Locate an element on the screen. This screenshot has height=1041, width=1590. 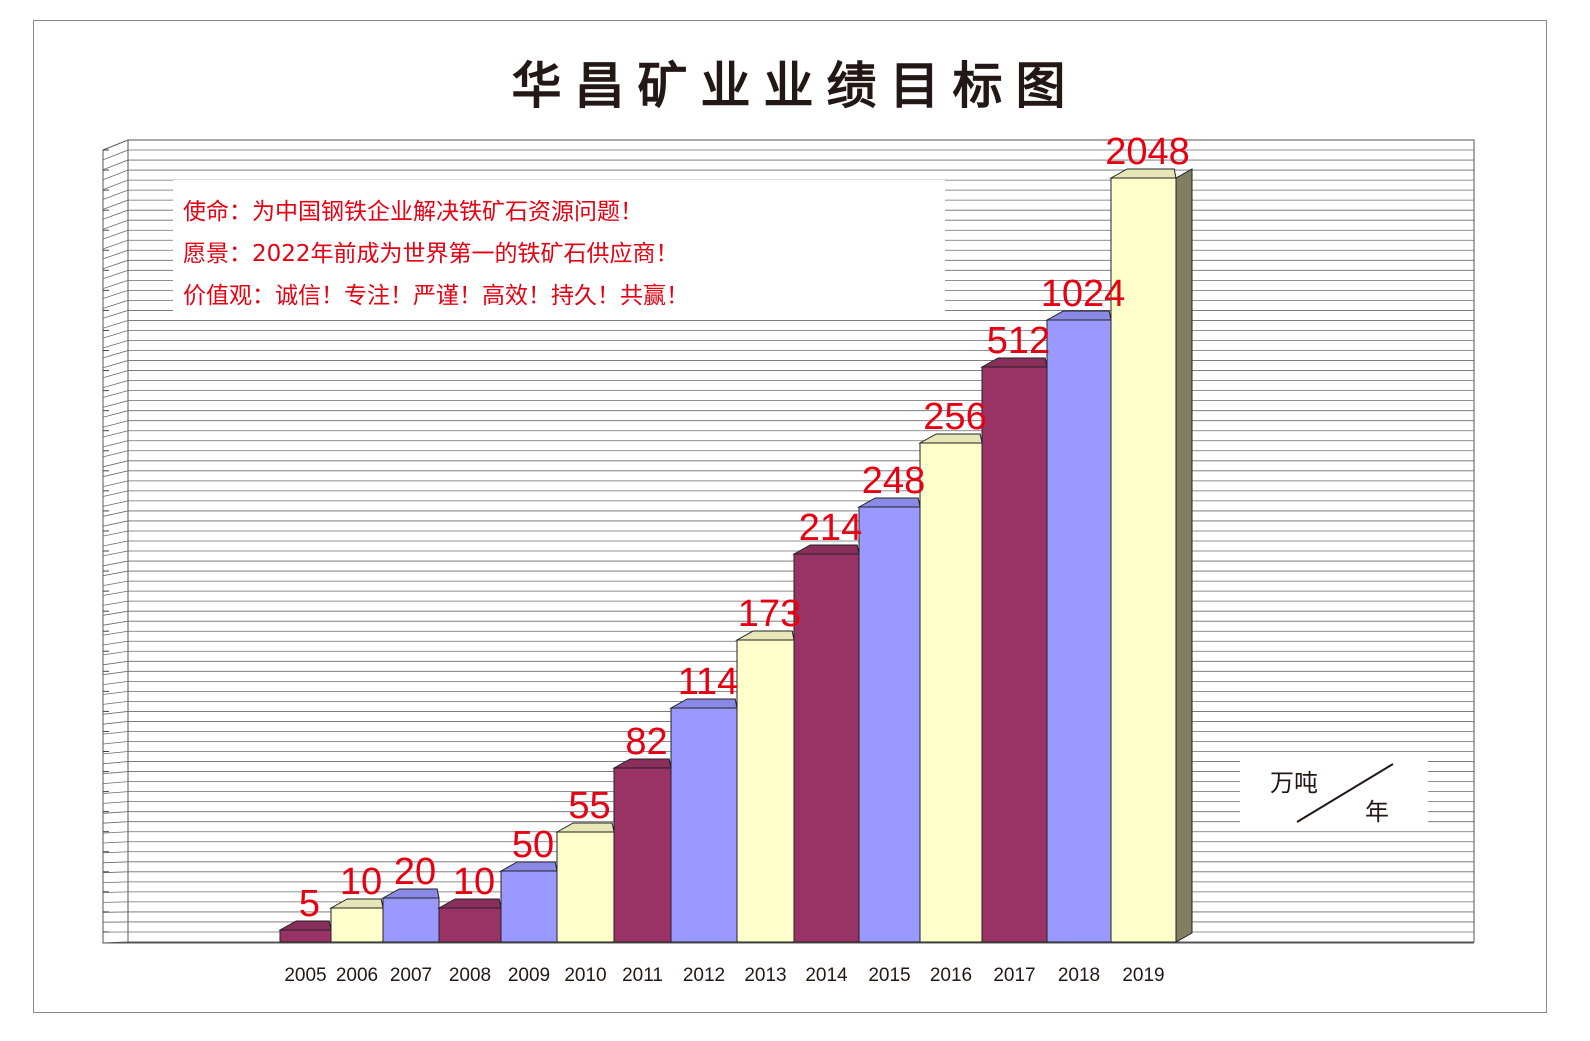
x-tick-label: 2006 is located at coordinates (357, 975).